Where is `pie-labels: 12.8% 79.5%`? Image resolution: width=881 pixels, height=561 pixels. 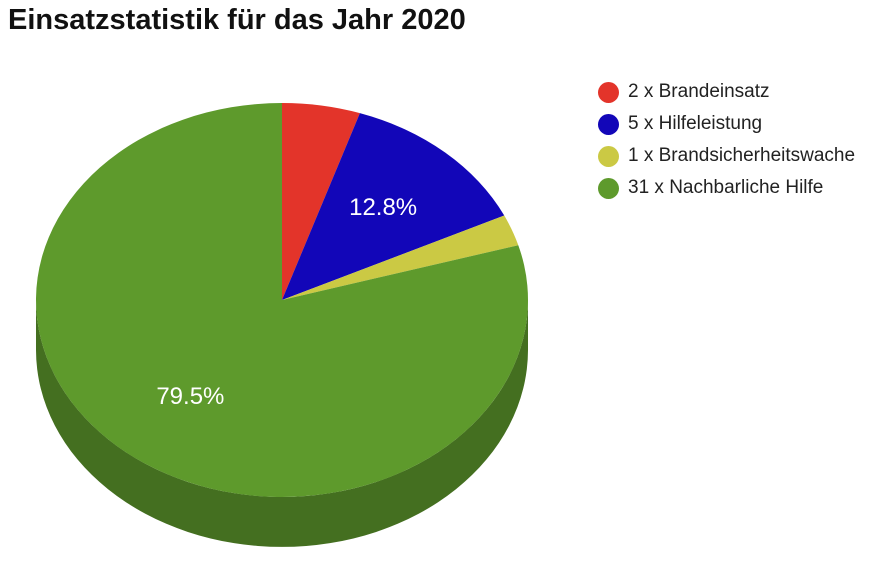 pie-labels: 12.8% 79.5% is located at coordinates (286, 302).